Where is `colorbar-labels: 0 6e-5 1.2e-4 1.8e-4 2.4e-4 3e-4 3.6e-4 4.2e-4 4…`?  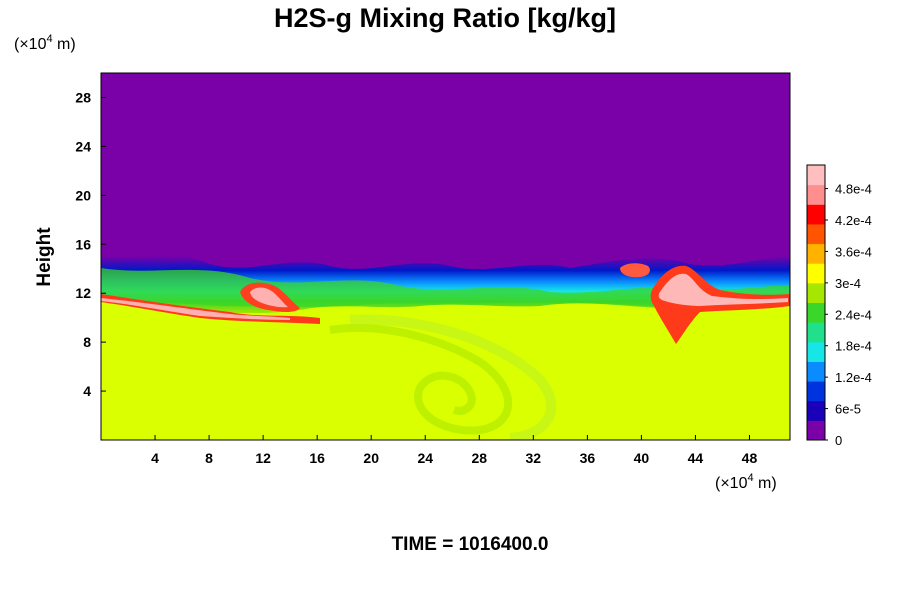 colorbar-labels: 0 6e-5 1.2e-4 1.8e-4 2.4e-4 3e-4 3.6e-4 4.2e-4 4… is located at coordinates (848, 315).